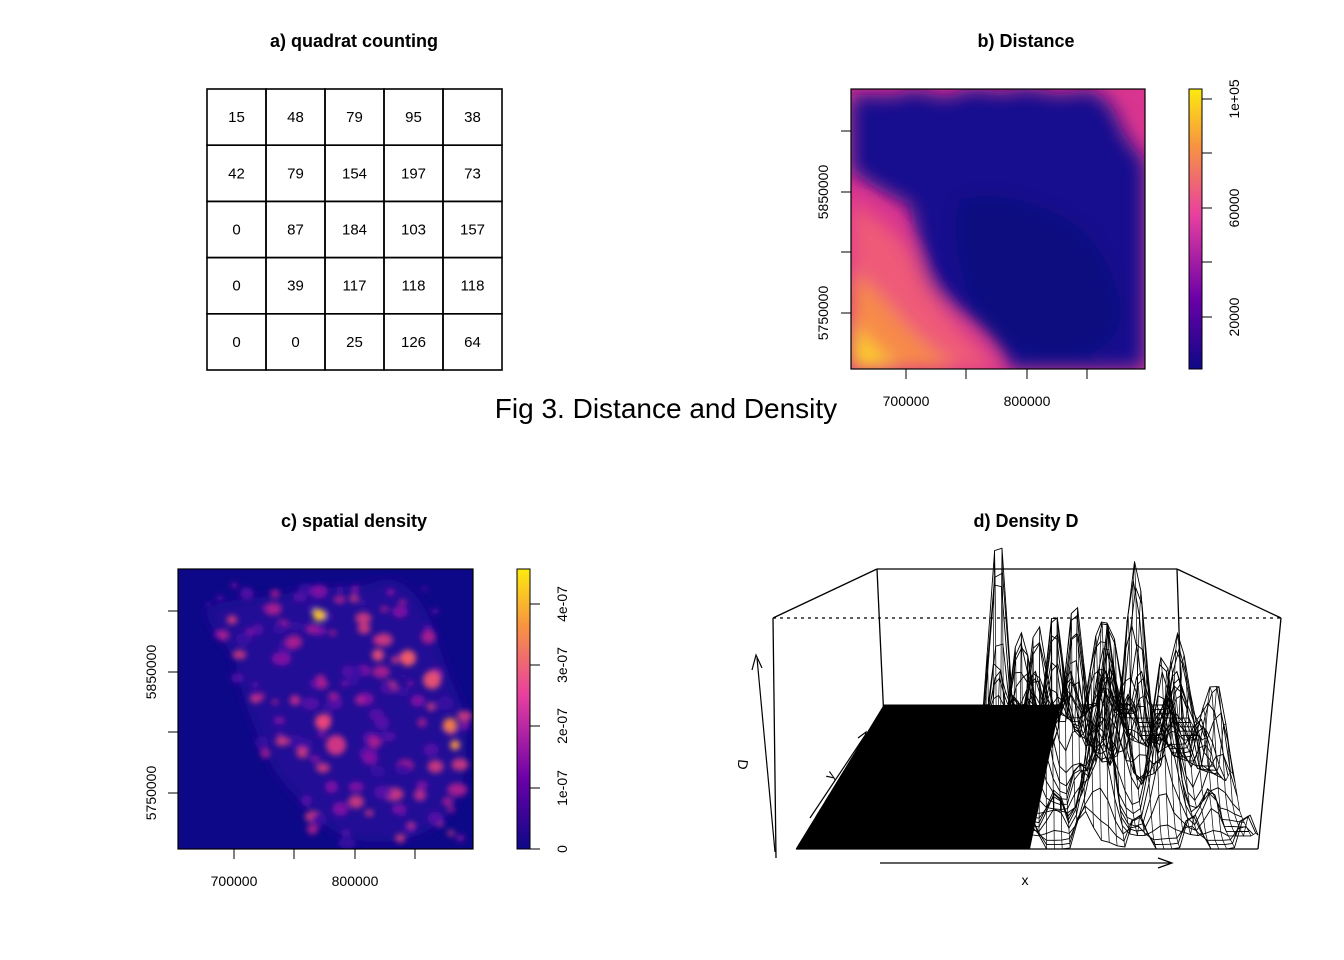 This screenshot has height=960, width=1344. Describe the element at coordinates (472, 117) in the screenshot. I see `quadrat-count: 38` at that location.